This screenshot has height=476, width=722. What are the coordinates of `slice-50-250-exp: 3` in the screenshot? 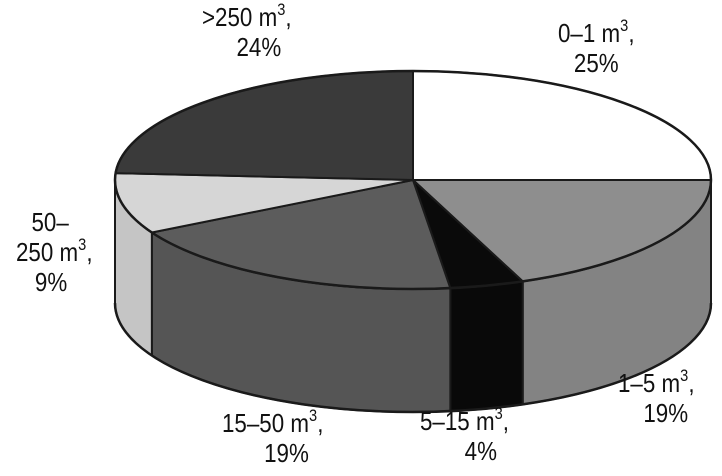 It's located at (82, 245).